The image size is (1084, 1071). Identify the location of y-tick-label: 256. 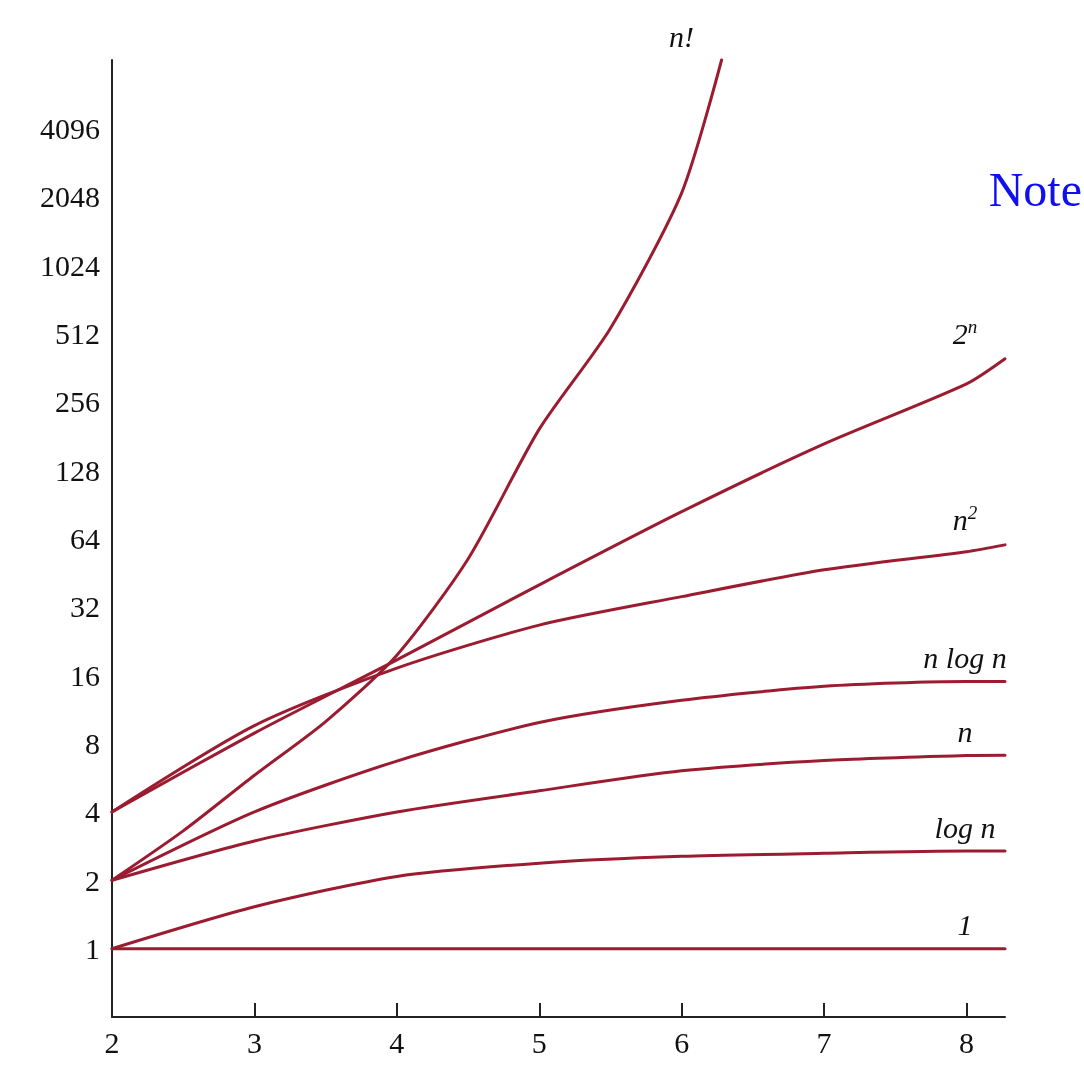
(77, 402).